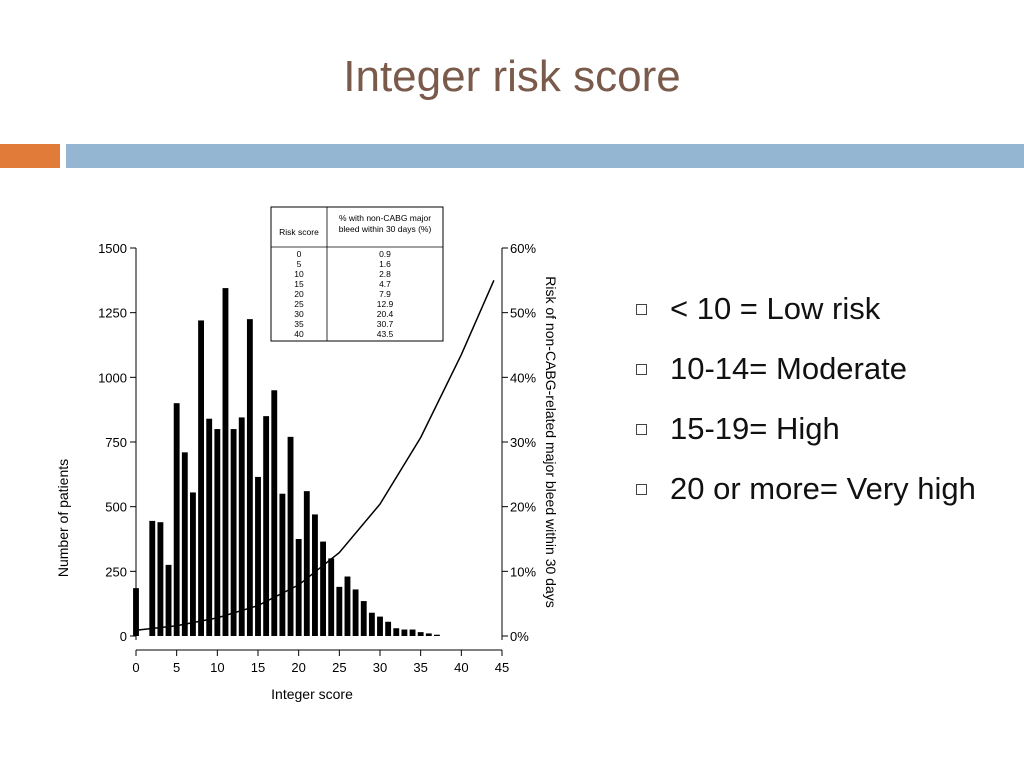 Image resolution: width=1024 pixels, height=768 pixels. What do you see at coordinates (519, 636) in the screenshot?
I see `y2-tick-label: 0%` at bounding box center [519, 636].